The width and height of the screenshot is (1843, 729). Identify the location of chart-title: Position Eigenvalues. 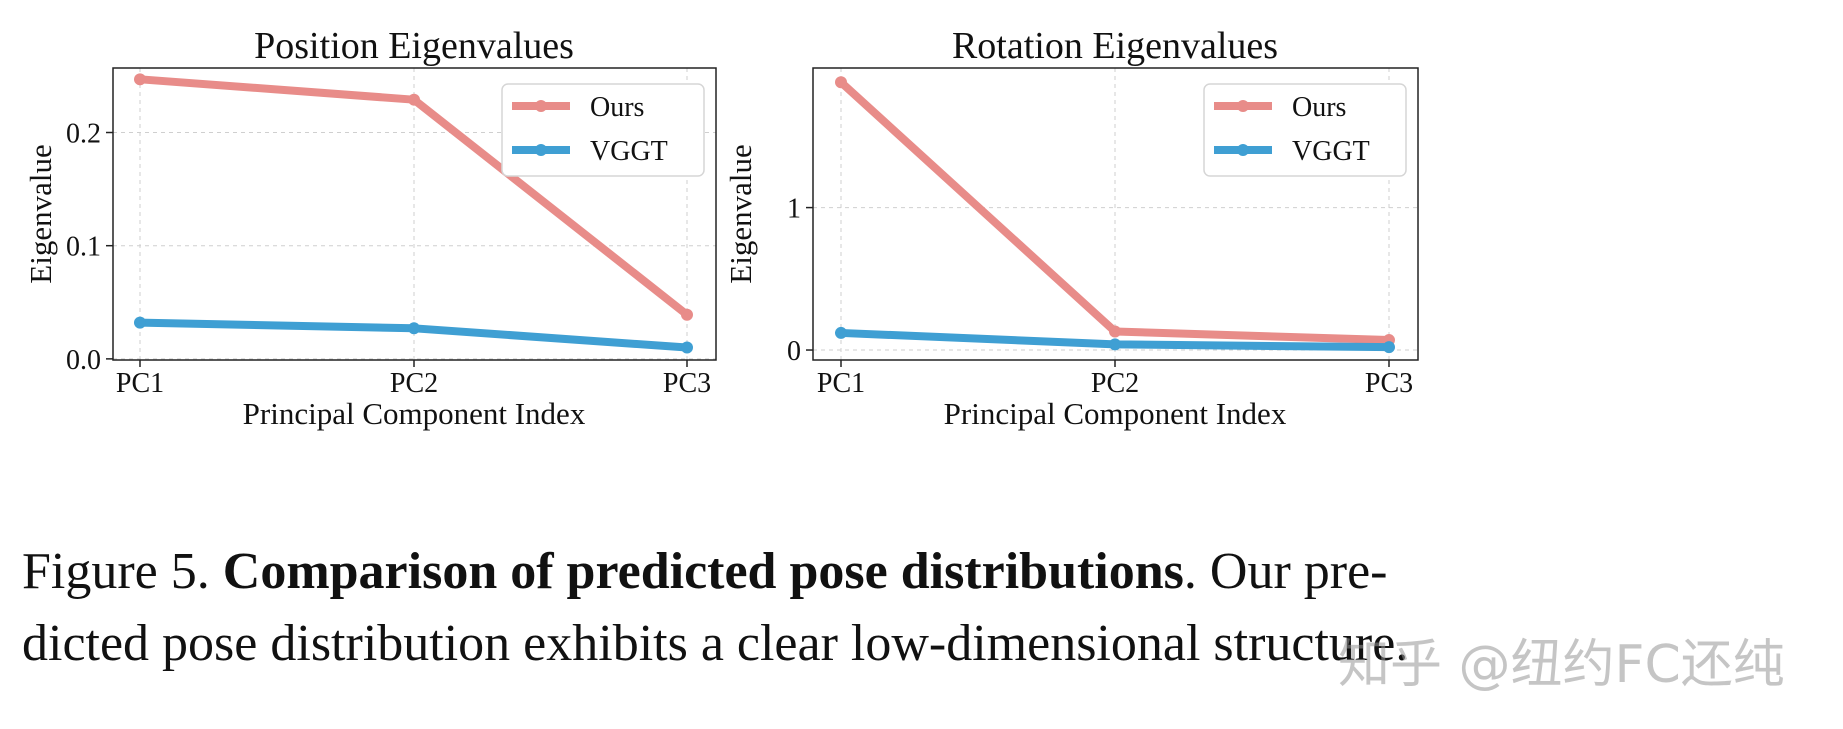
(414, 46).